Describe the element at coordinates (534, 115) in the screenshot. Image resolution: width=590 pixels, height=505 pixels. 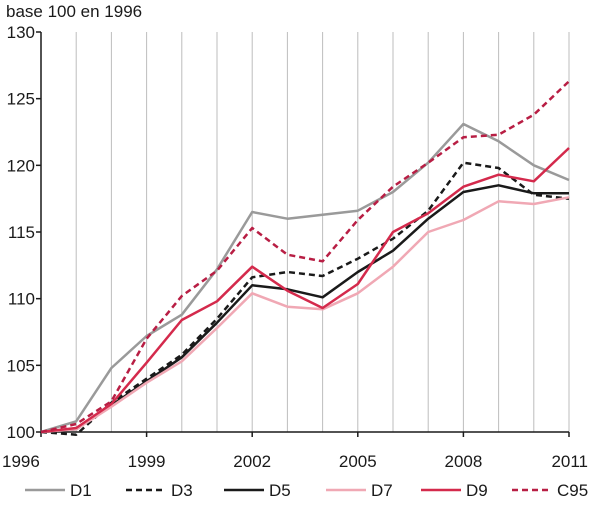
I see `point-c95-2010` at that location.